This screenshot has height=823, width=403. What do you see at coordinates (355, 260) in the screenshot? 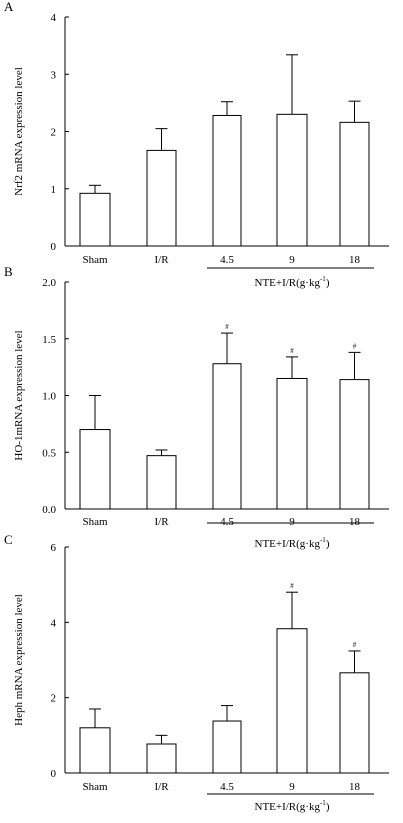
I see `chart-0-category-label: 18` at bounding box center [355, 260].